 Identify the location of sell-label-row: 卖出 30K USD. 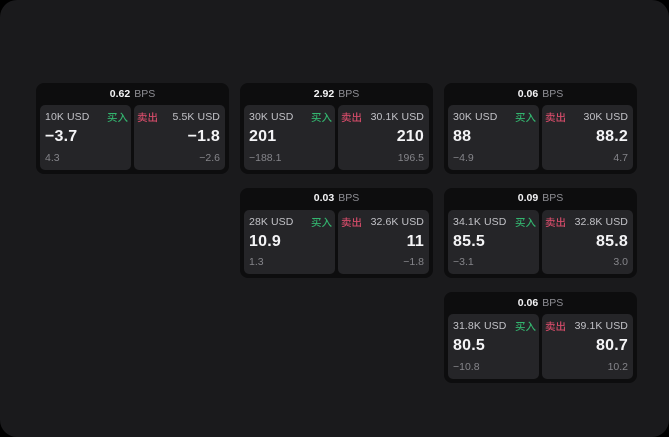
(587, 117).